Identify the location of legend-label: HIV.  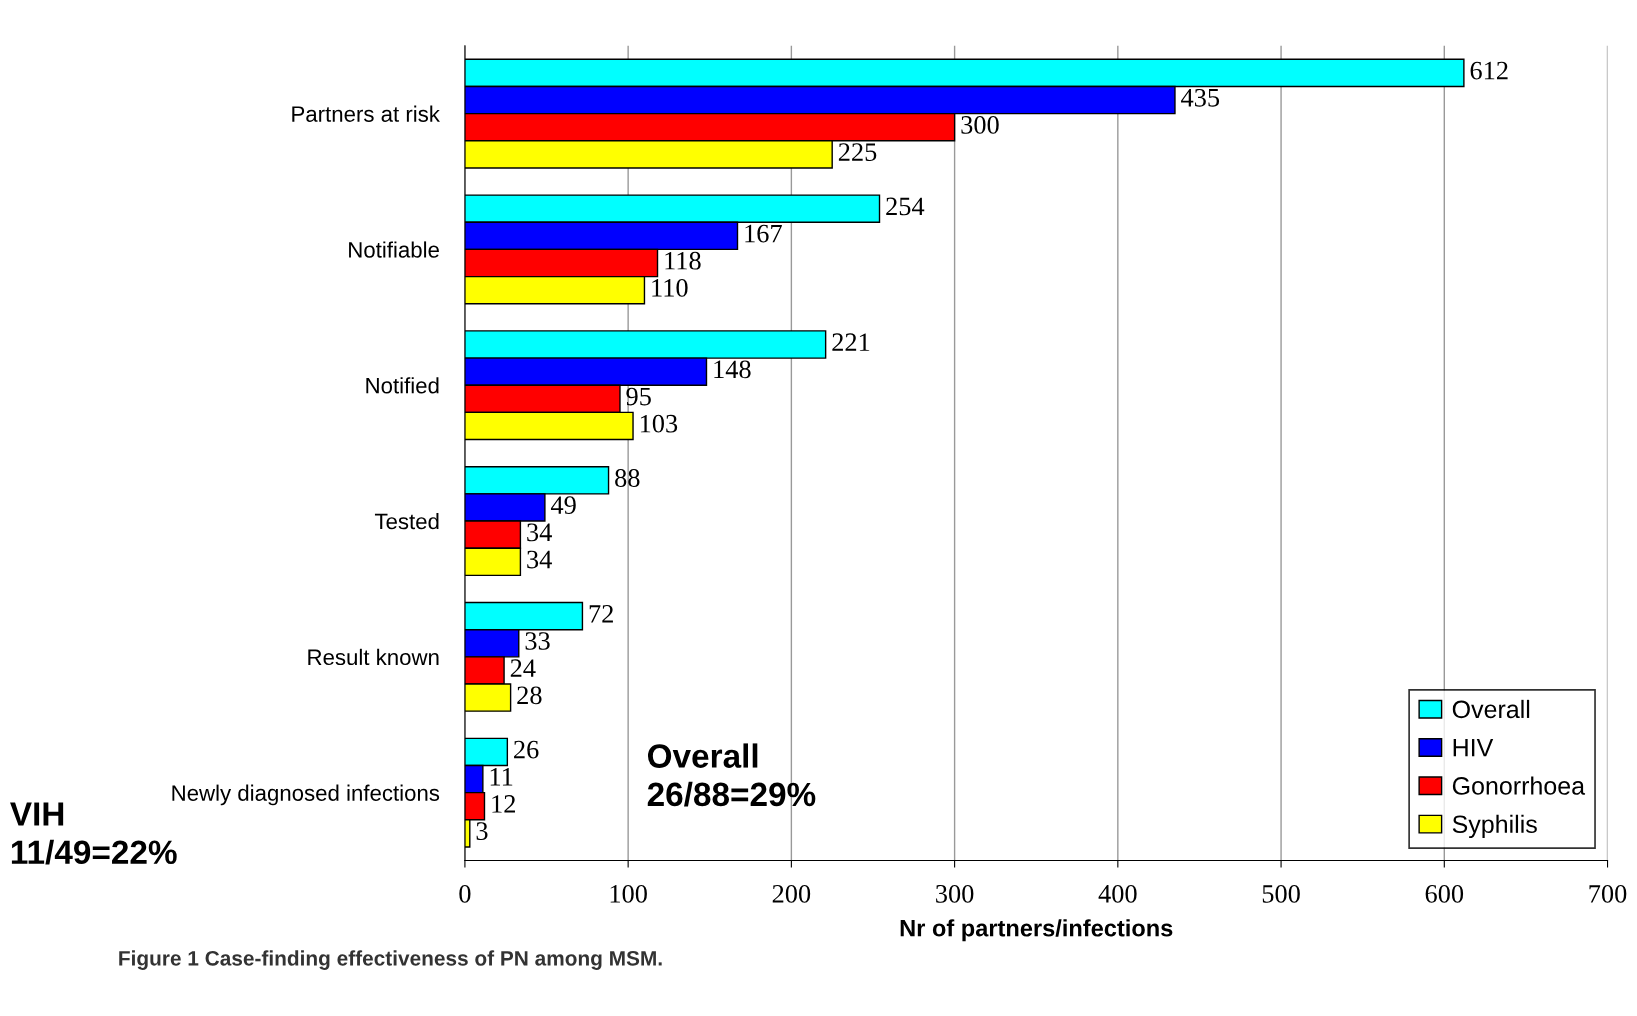
(1473, 748).